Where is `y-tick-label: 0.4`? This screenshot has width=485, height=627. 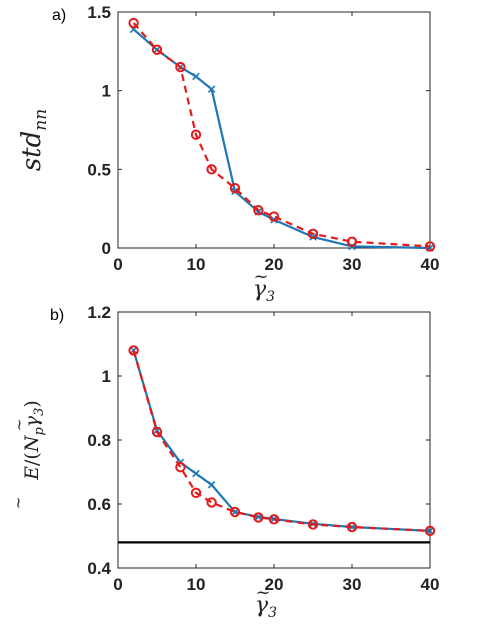 y-tick-label: 0.4 is located at coordinates (99, 568).